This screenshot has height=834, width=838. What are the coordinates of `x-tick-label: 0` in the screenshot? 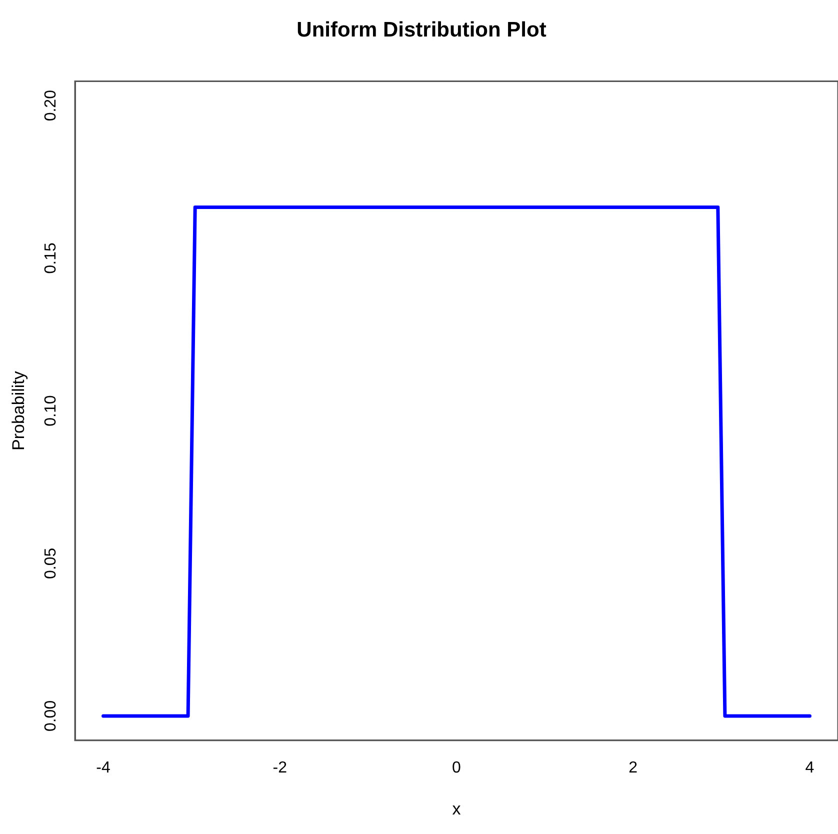 It's located at (457, 767).